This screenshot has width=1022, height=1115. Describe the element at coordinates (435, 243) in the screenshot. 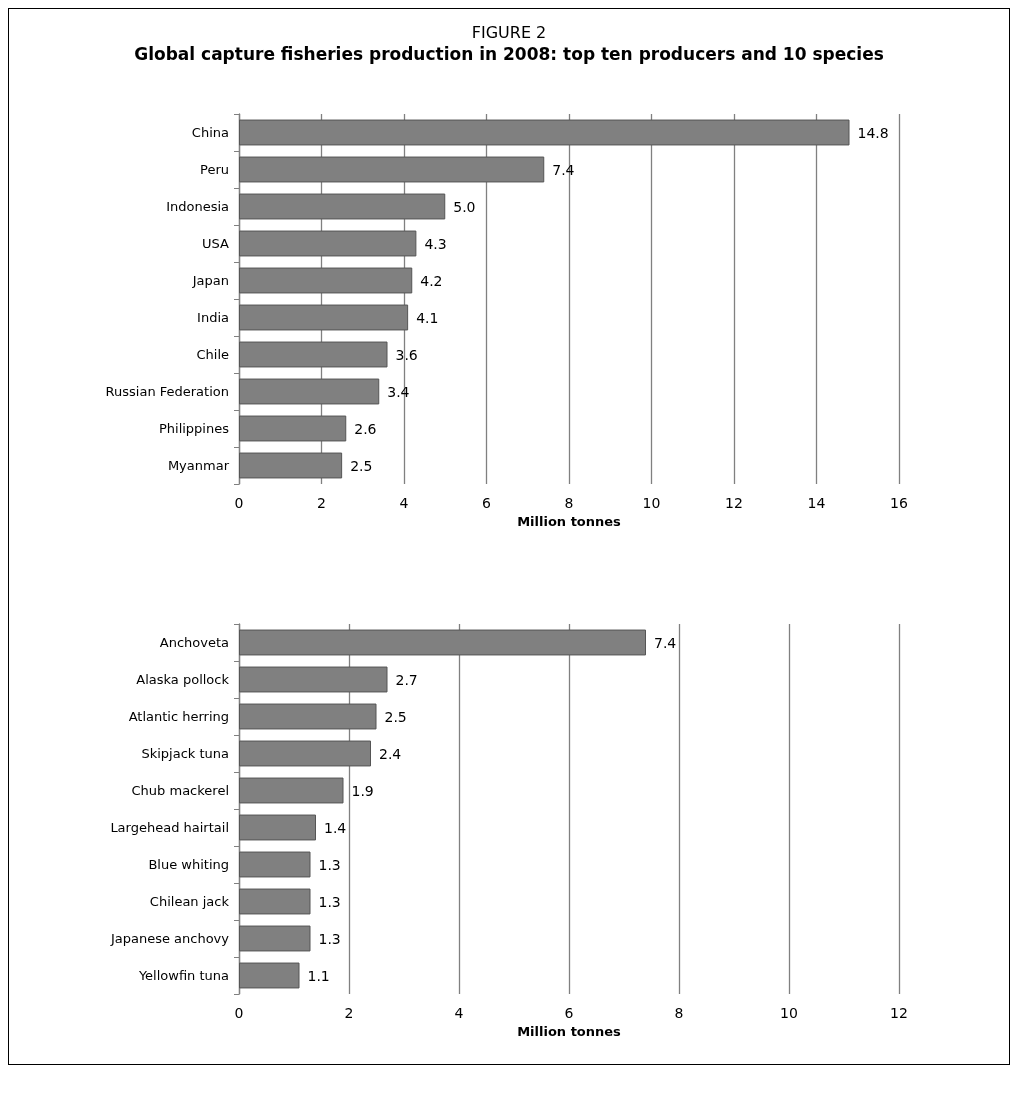

I see `data-label: 4.3` at that location.